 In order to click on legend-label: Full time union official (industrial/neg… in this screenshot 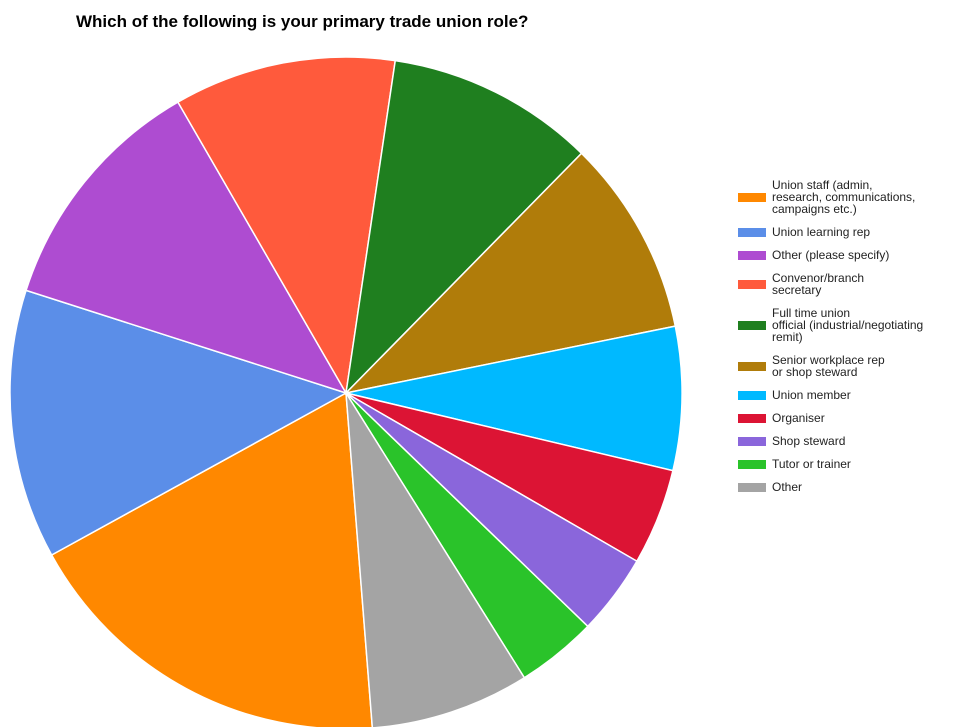, I will do `click(848, 325)`.